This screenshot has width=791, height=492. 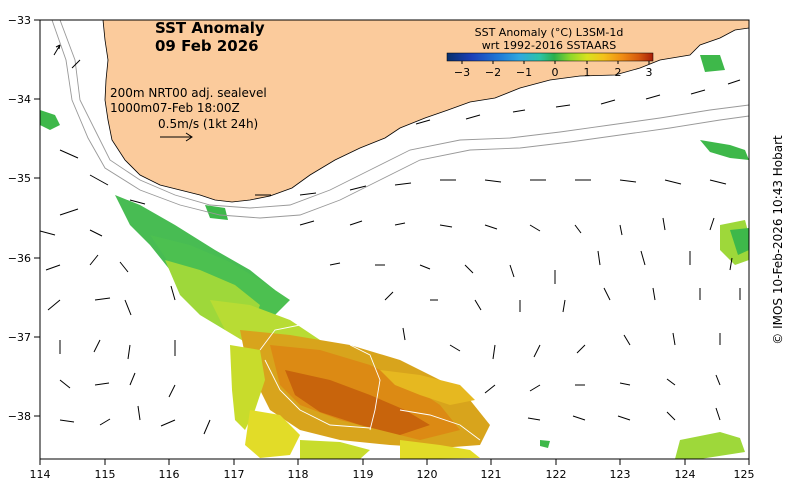 I want to click on legend-tick: 2, so click(x=618, y=72).